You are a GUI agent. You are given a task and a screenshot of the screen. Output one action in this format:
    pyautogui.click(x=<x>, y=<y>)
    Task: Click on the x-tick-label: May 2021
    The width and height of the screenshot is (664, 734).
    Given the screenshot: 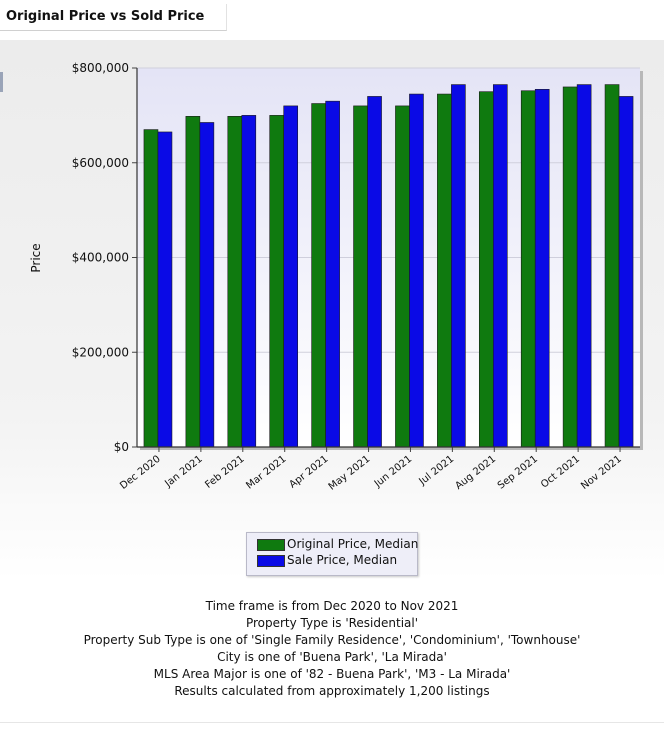 What is the action you would take?
    pyautogui.click(x=350, y=473)
    